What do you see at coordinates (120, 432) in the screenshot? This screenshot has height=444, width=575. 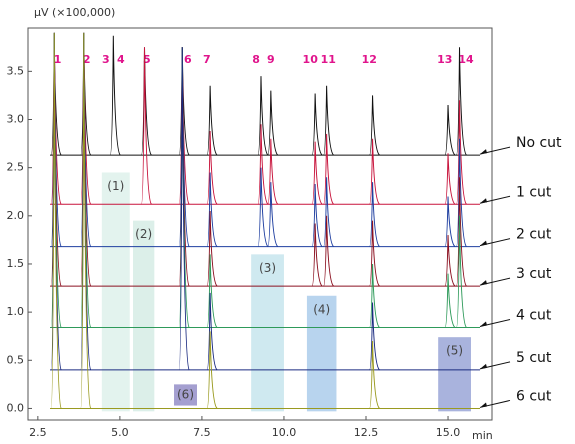 I see `x-tick-label: 5.0` at bounding box center [120, 432].